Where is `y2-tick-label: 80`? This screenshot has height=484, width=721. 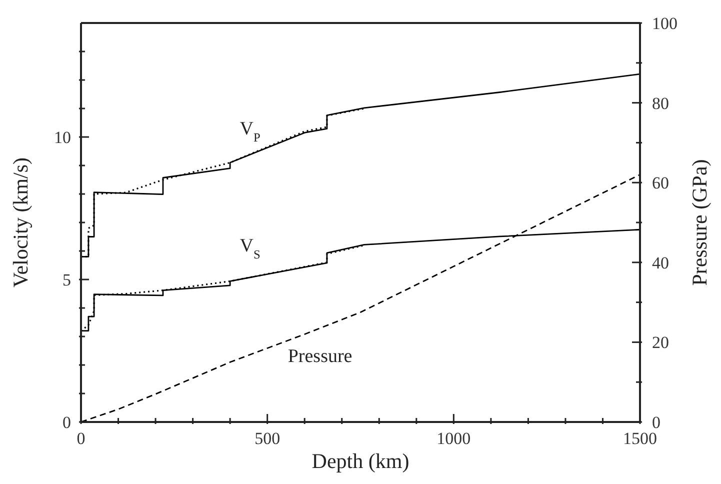 y2-tick-label: 80 is located at coordinates (660, 103).